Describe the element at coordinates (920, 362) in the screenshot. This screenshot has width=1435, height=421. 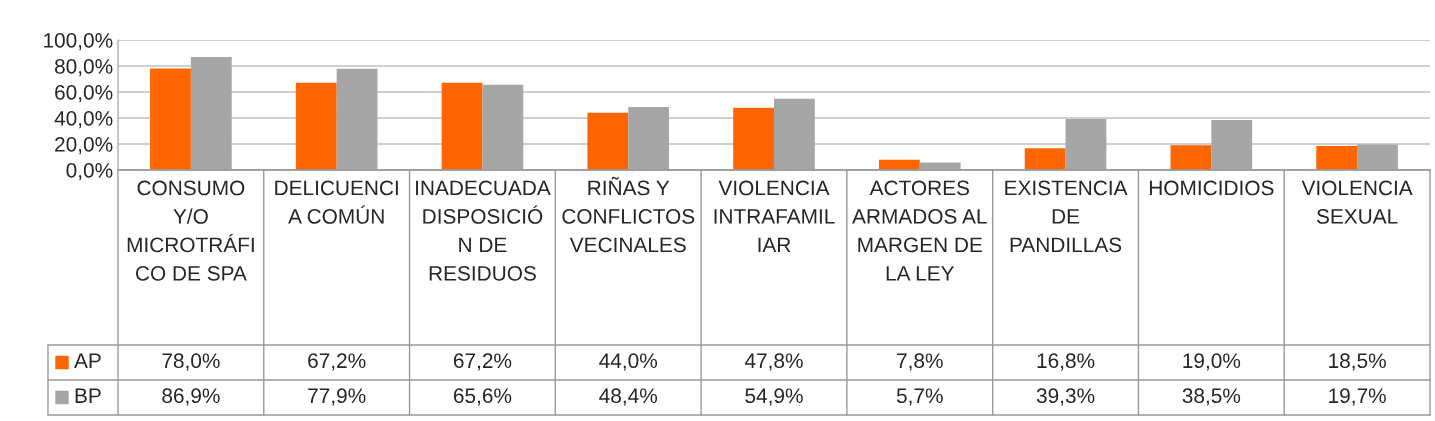
I see `data-label: 7,8%` at that location.